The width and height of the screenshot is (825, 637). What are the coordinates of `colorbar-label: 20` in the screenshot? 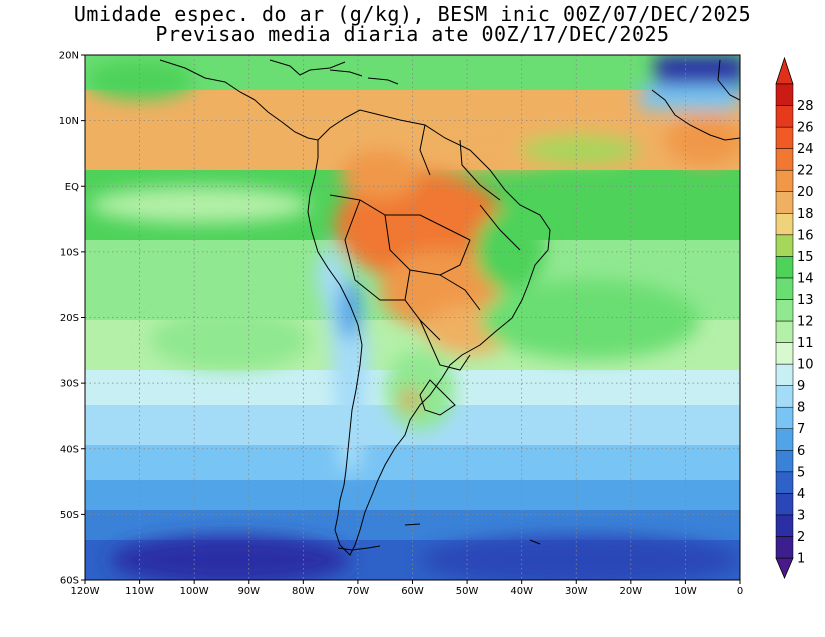 It's located at (805, 192).